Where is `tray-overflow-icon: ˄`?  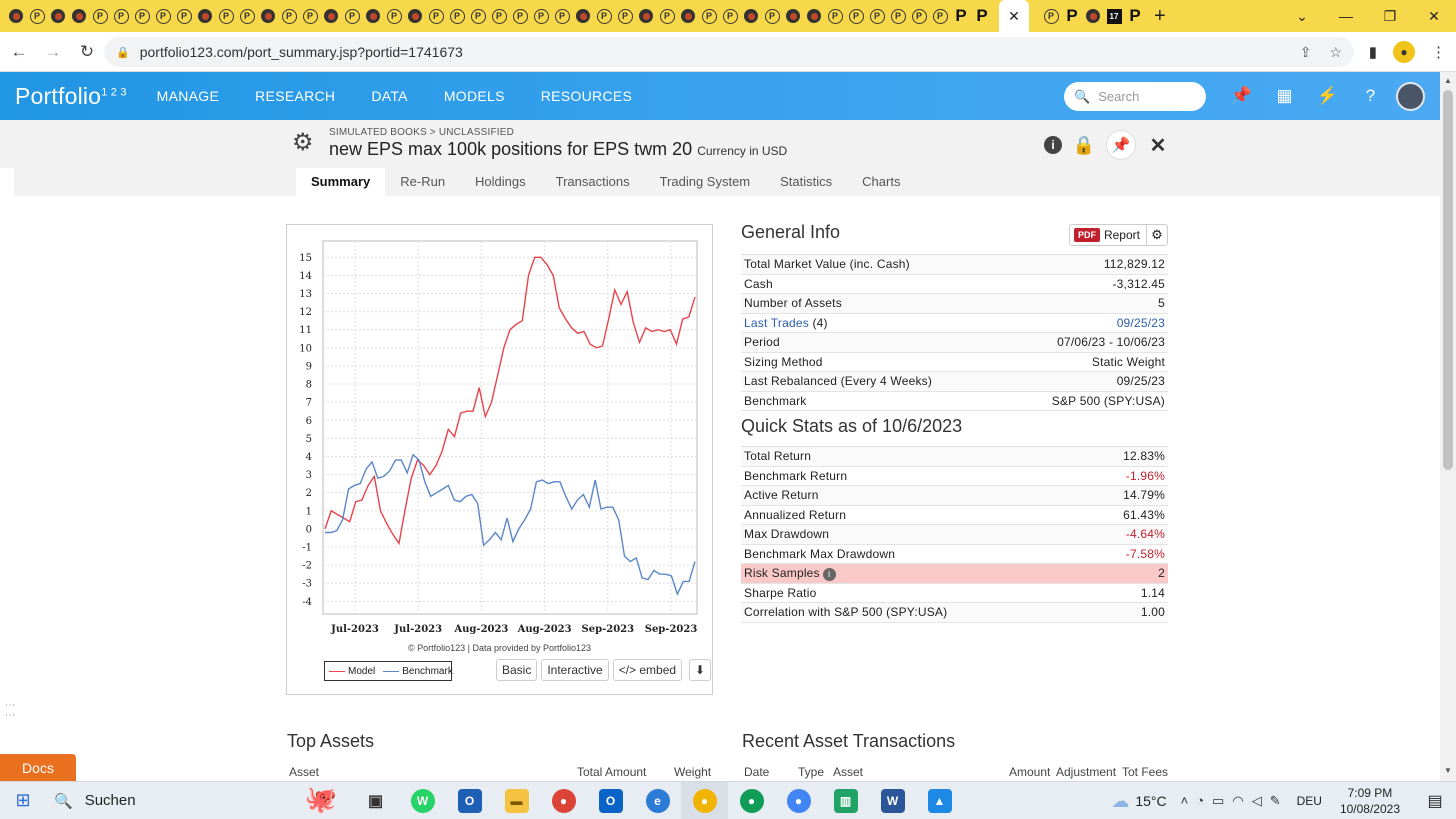 tray-overflow-icon: ˄ is located at coordinates (1184, 800).